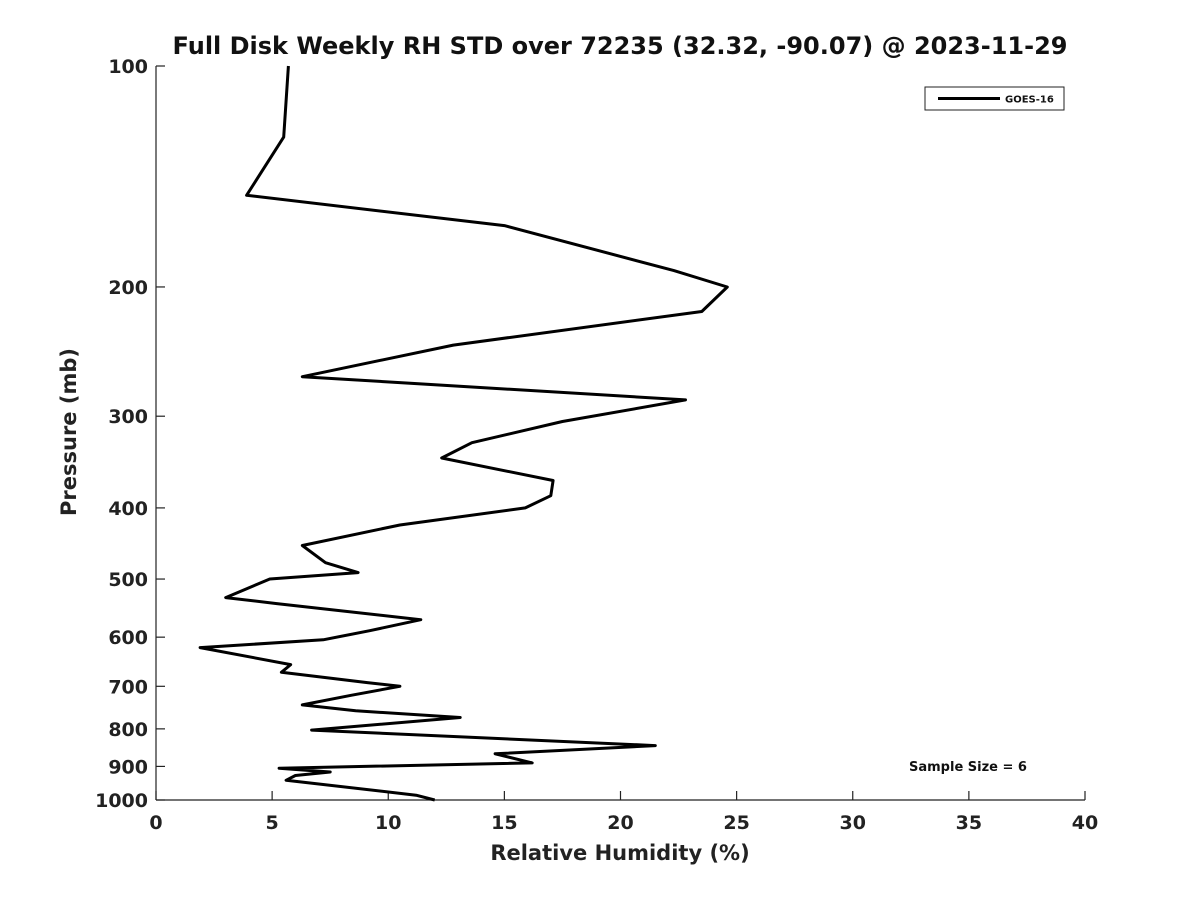  Describe the element at coordinates (128, 580) in the screenshot. I see `y-tick-label: 500` at that location.